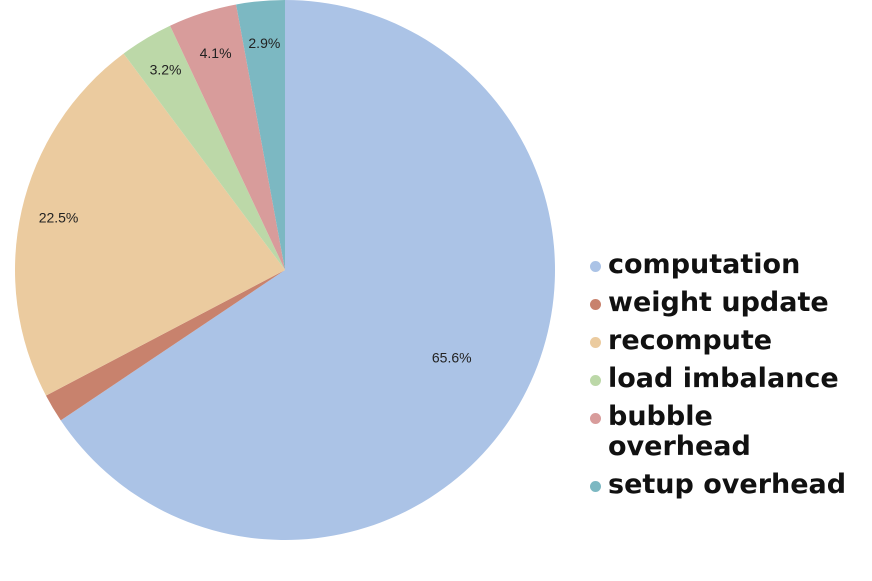  I want to click on legend-item-bubble-overhead: bubble overhead, so click(727, 432).